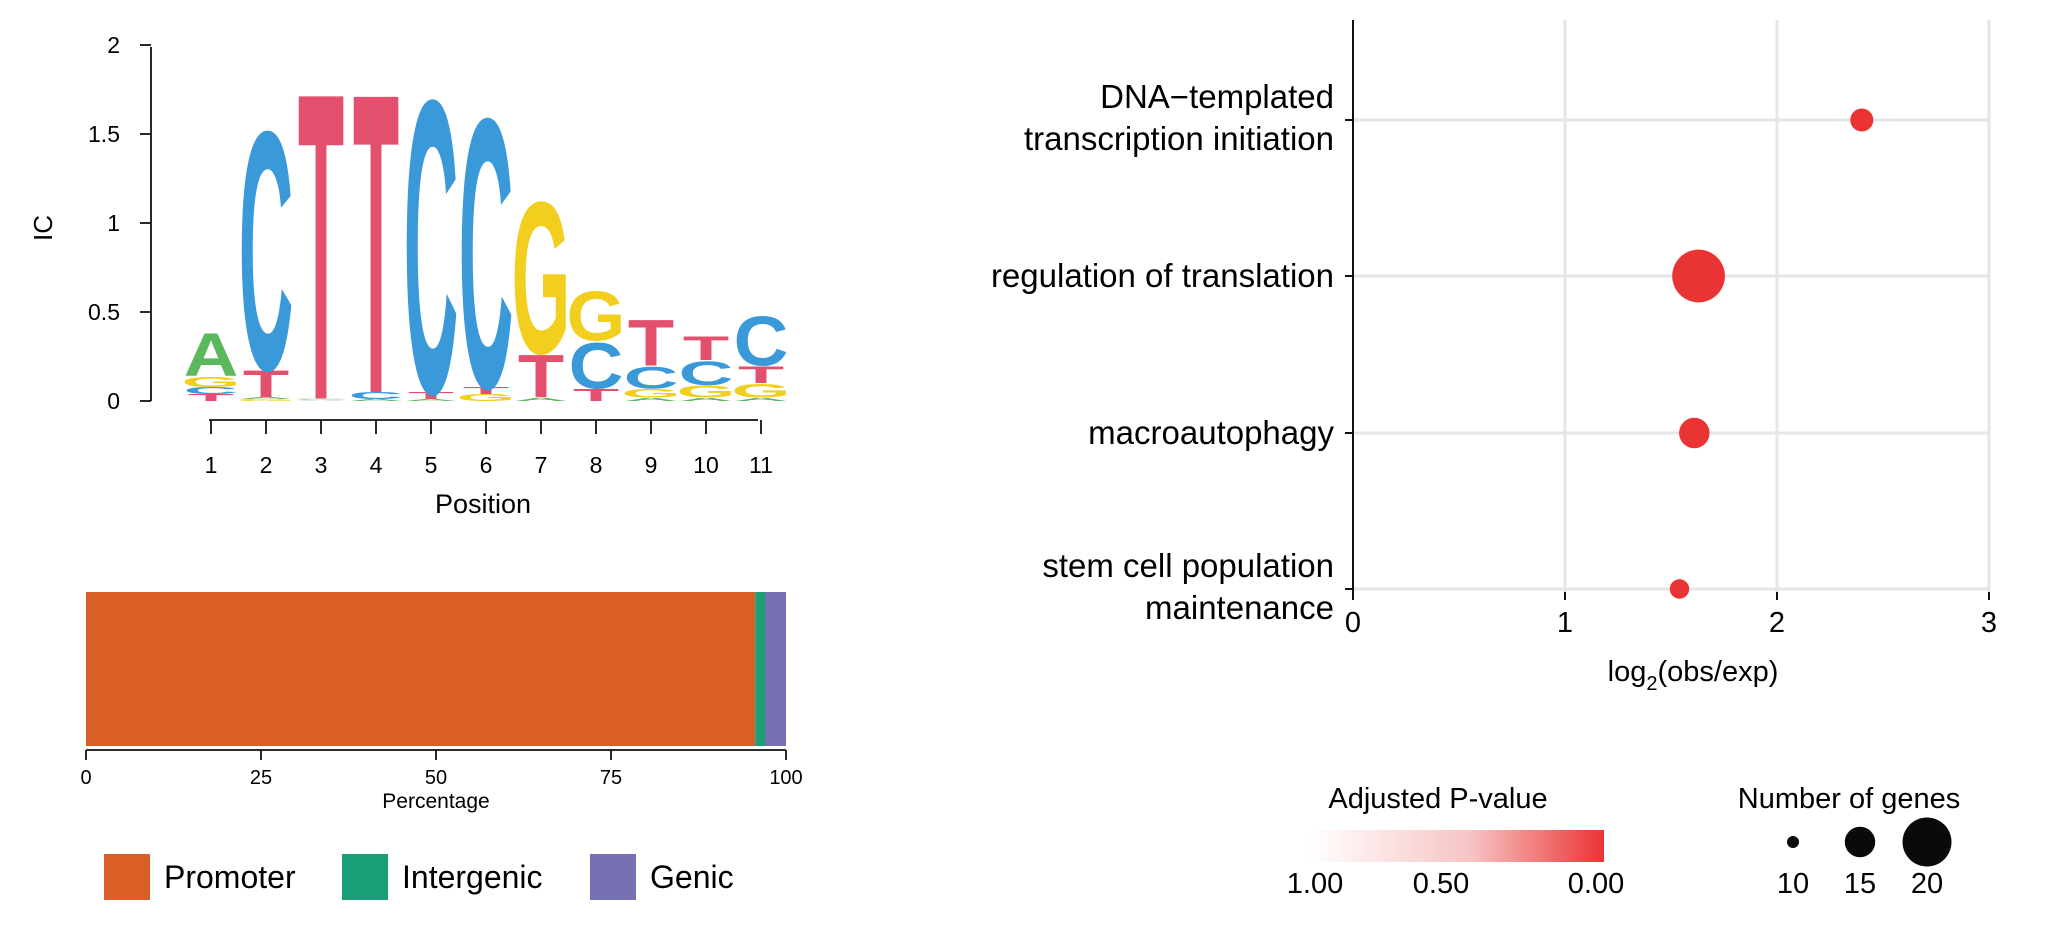 This screenshot has width=2072, height=930. I want to click on dot-x-tick-label: 1, so click(1565, 623).